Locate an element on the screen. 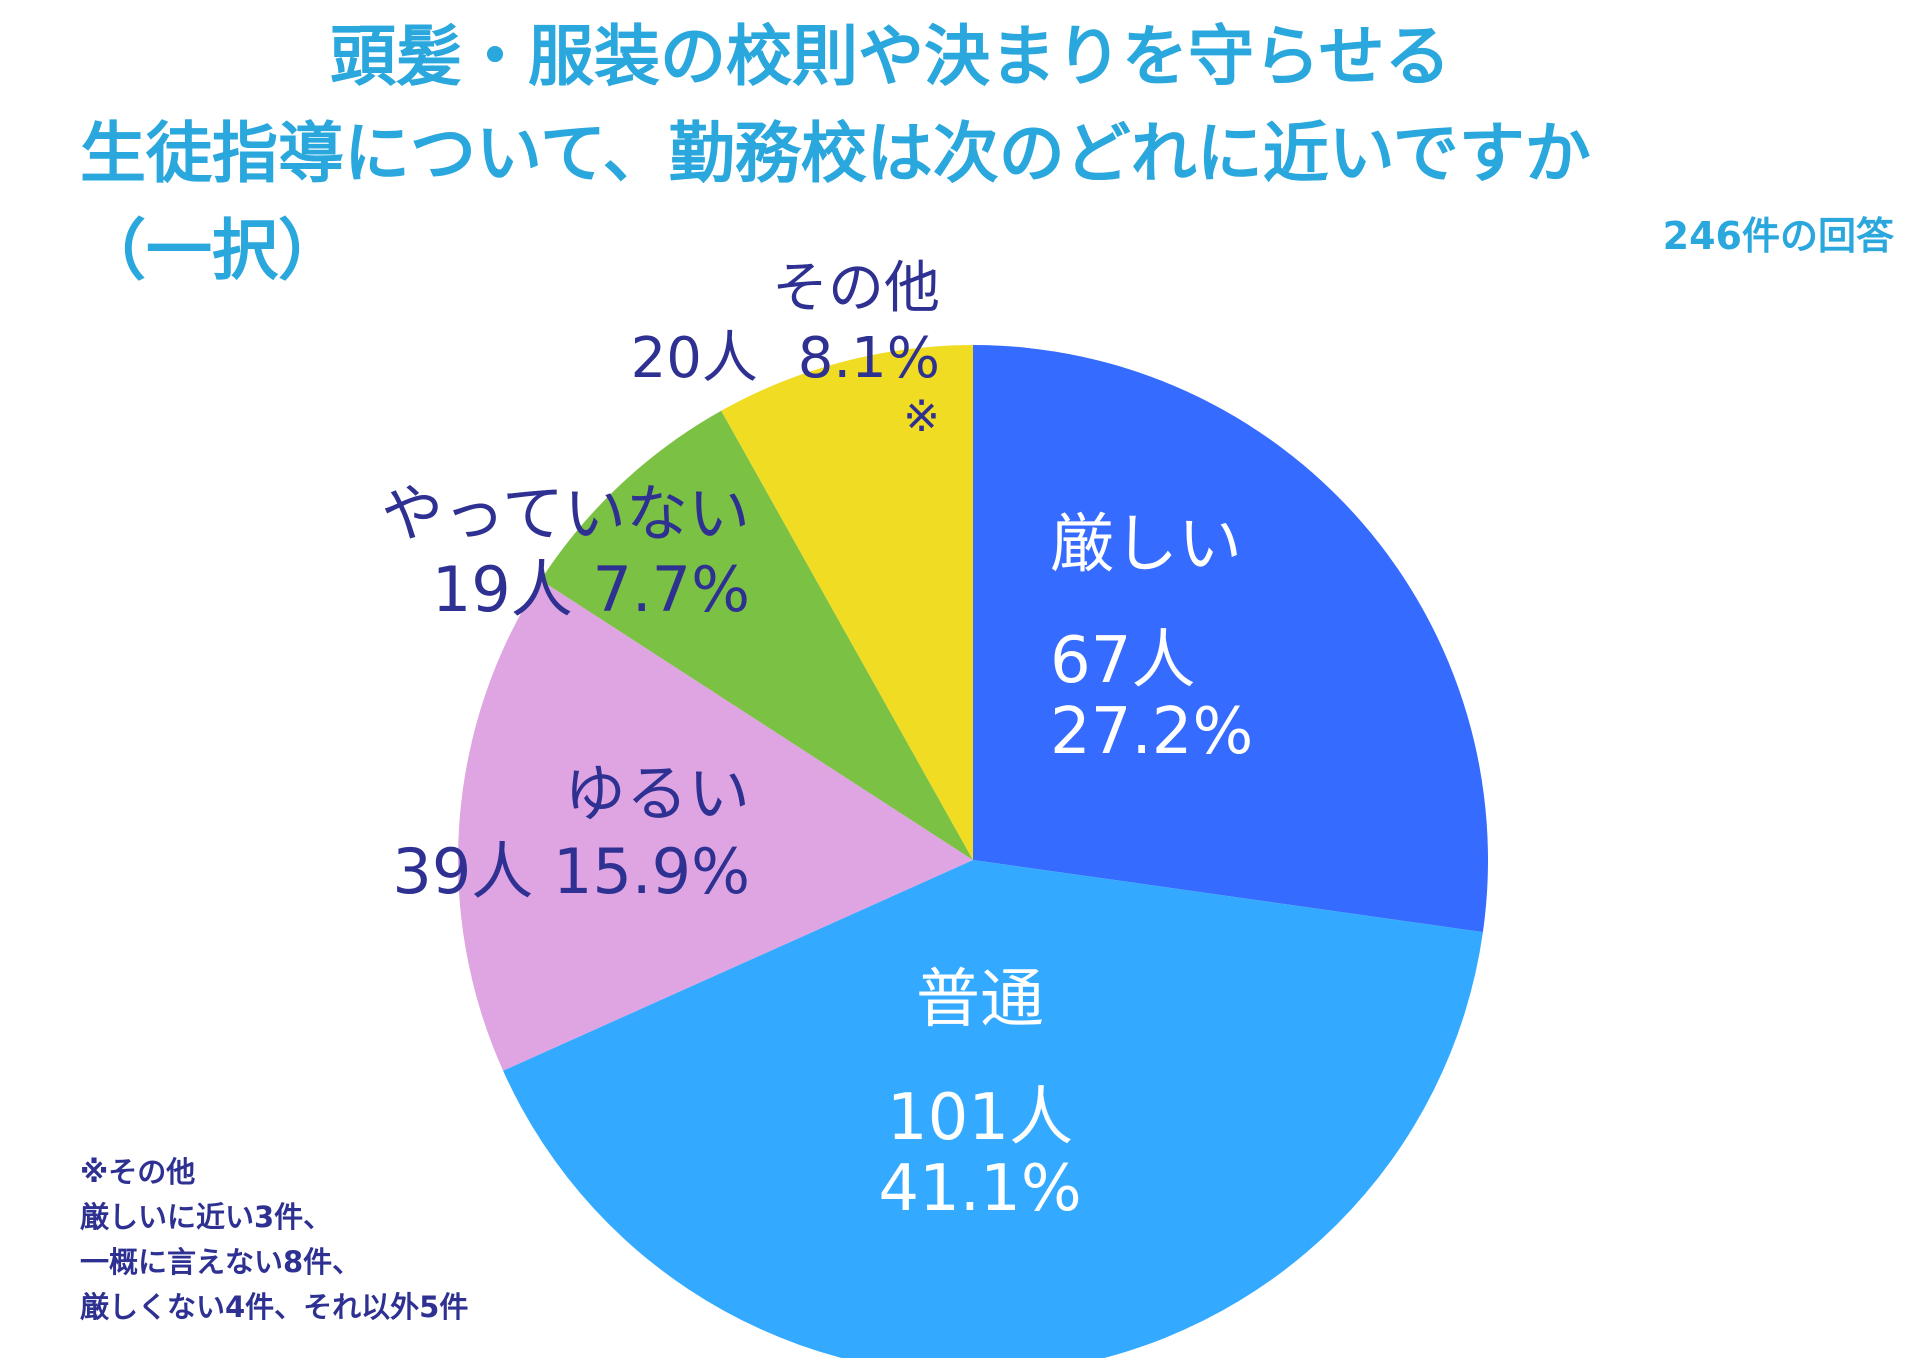 Image resolution: width=1920 pixels, height=1358 pixels. label-strict: 厳しい 67人 27.2% is located at coordinates (1152, 638).